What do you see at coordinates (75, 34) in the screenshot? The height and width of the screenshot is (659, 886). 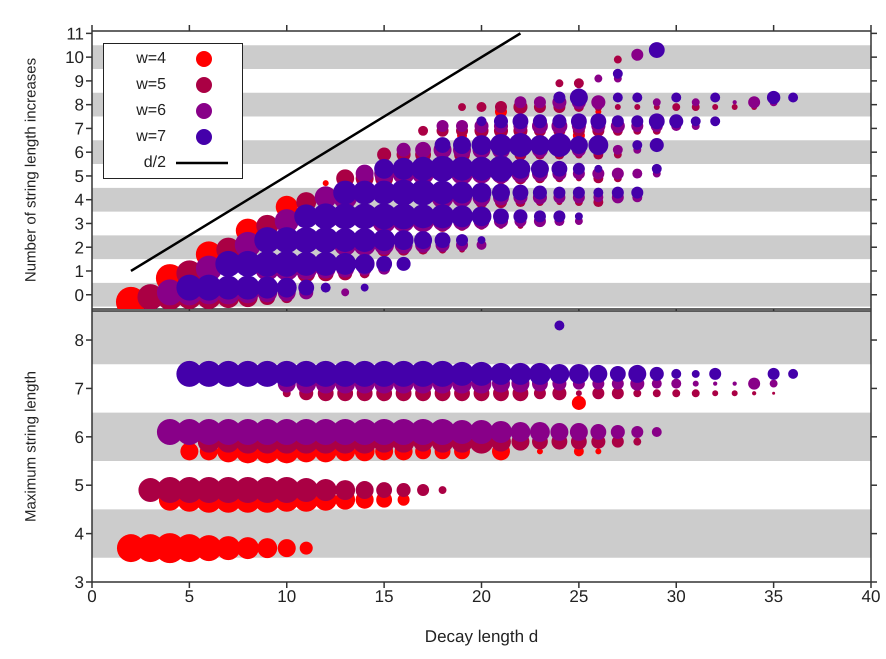 I see `y-tick-label: 11` at bounding box center [75, 34].